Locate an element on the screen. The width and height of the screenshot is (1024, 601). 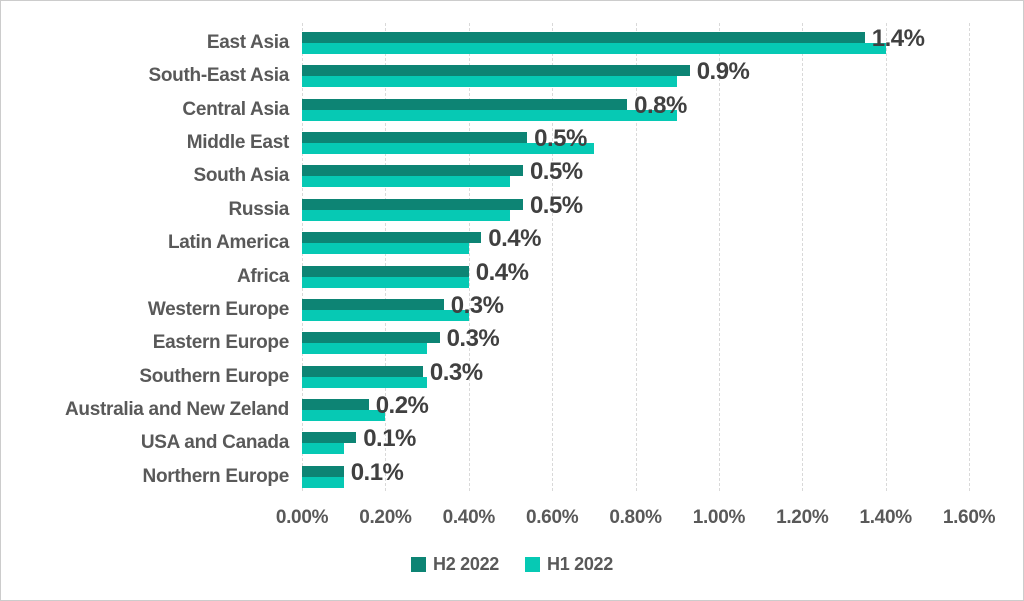
legend-item: H1 2022 is located at coordinates (569, 564).